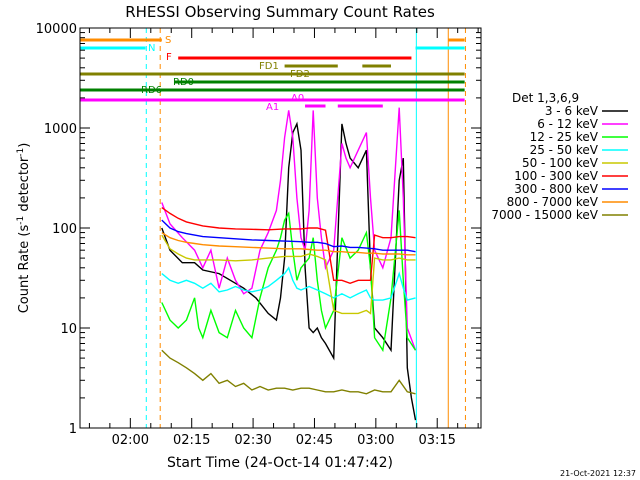  I want to click on x-tick-label: 02:45, so click(314, 440).